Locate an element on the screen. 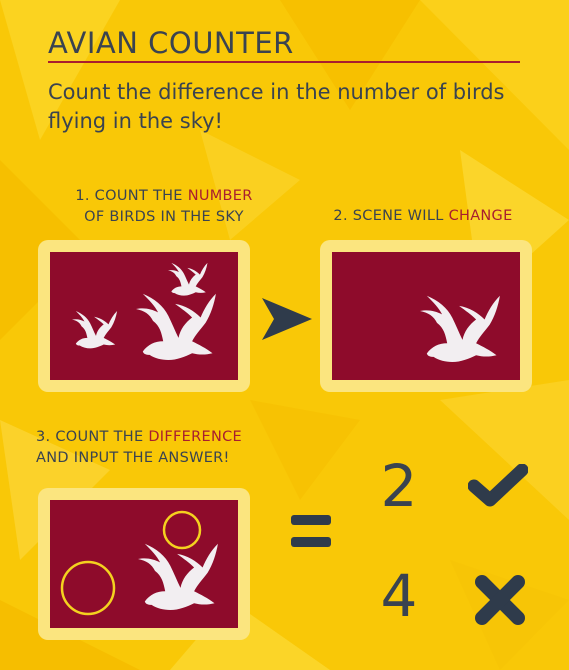 The width and height of the screenshot is (569, 670). scene-3-sky is located at coordinates (144, 564).